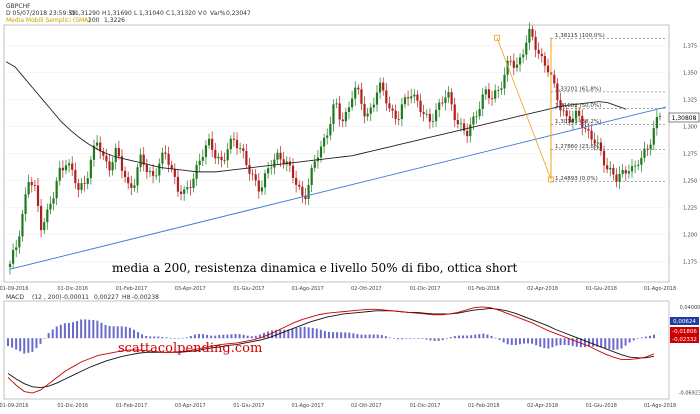 Image resolution: width=700 pixels, height=414 pixels. What do you see at coordinates (104, 13) in the screenshot?
I see `ohlc-high-label: H` at bounding box center [104, 13].